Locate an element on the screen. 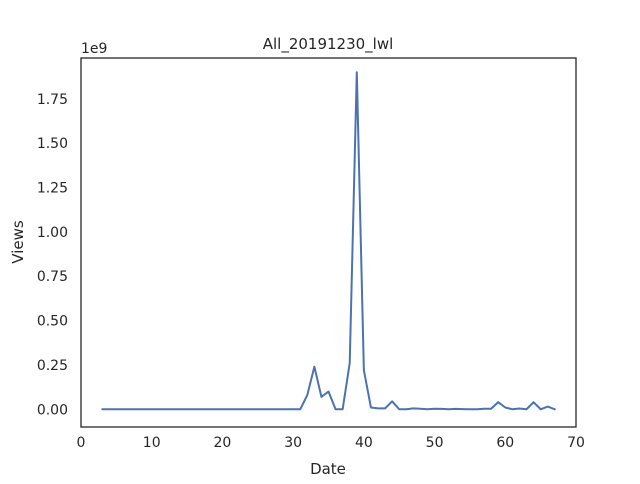 This screenshot has height=484, width=640. x-tick-label: 50 is located at coordinates (435, 443).